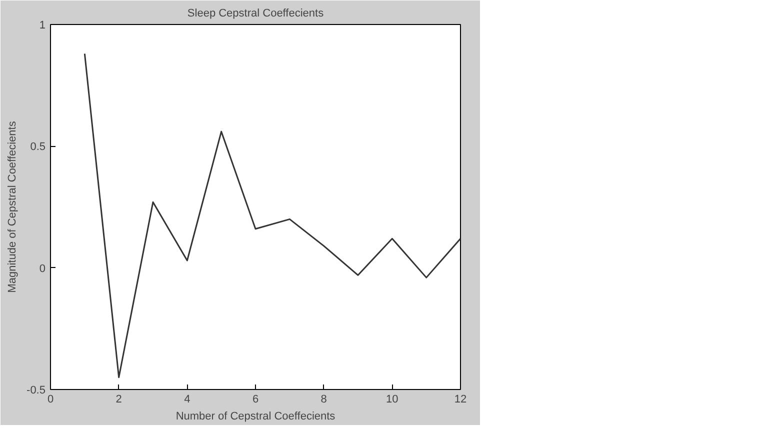  Describe the element at coordinates (256, 416) in the screenshot. I see `x-axis-title: Number of Cepstral Coeffecients` at that location.